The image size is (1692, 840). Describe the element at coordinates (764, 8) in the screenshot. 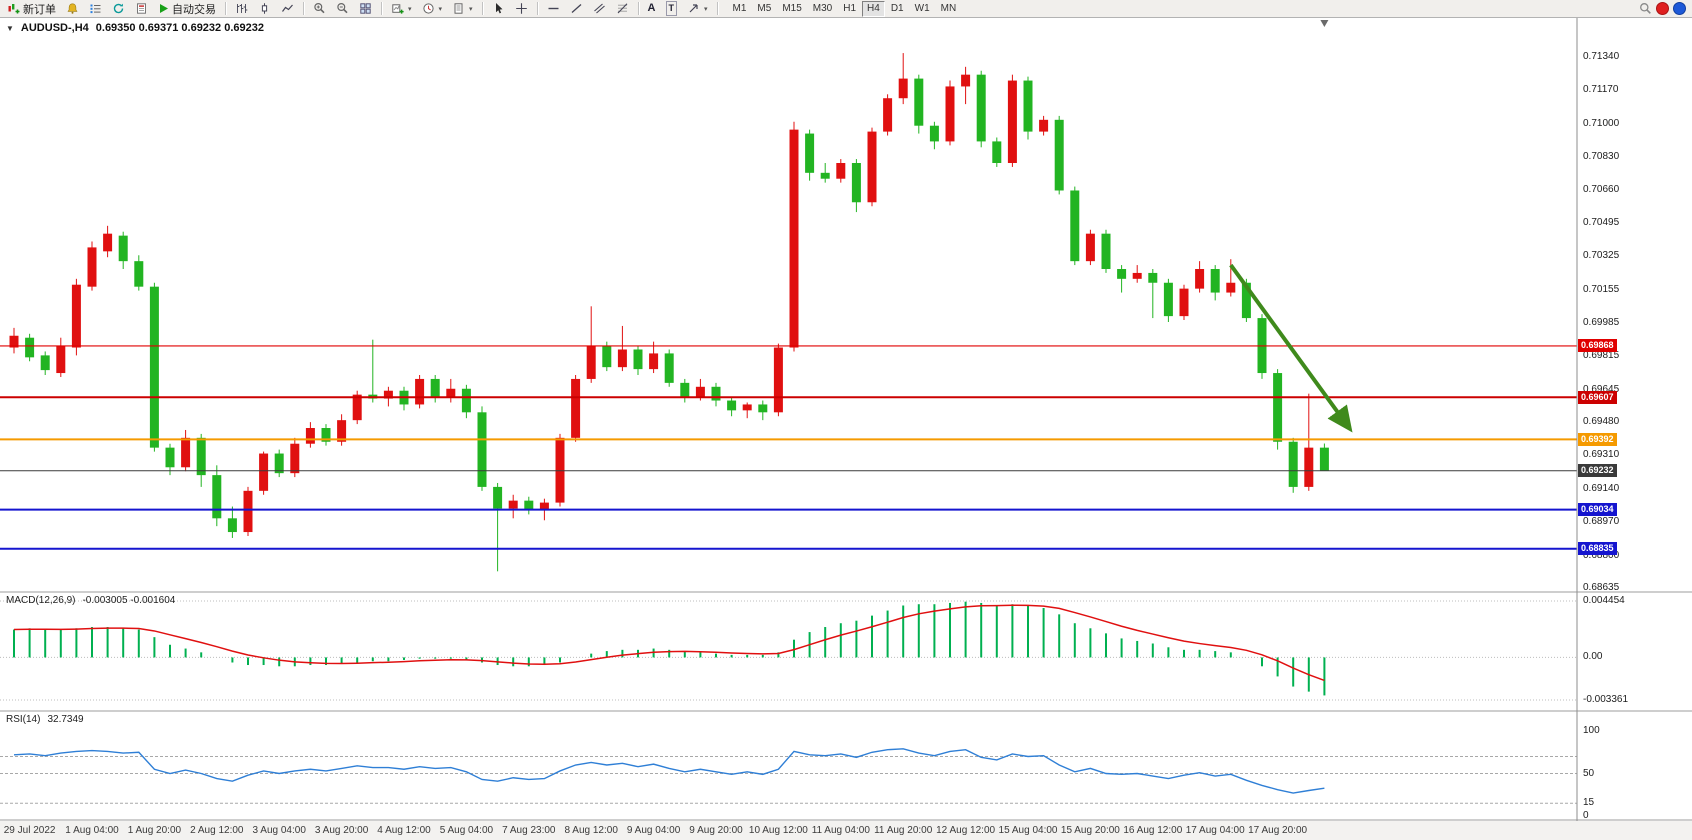

I see `timeframe-button-M5: M5` at that location.